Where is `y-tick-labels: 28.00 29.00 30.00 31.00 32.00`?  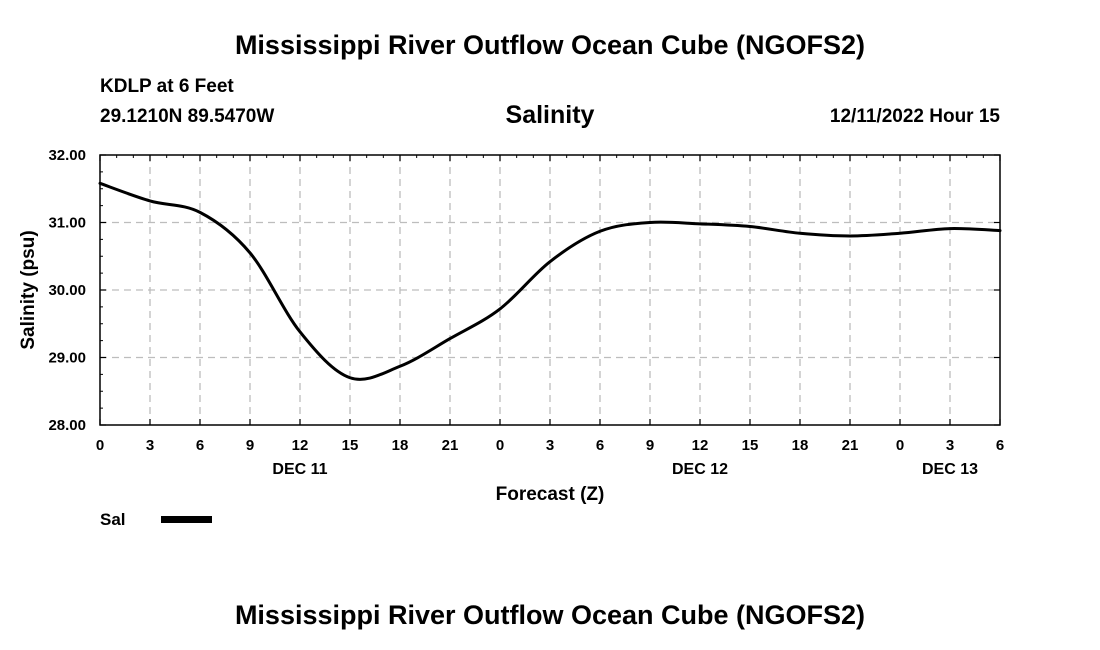
y-tick-labels: 28.00 29.00 30.00 31.00 32.00 is located at coordinates (67, 290).